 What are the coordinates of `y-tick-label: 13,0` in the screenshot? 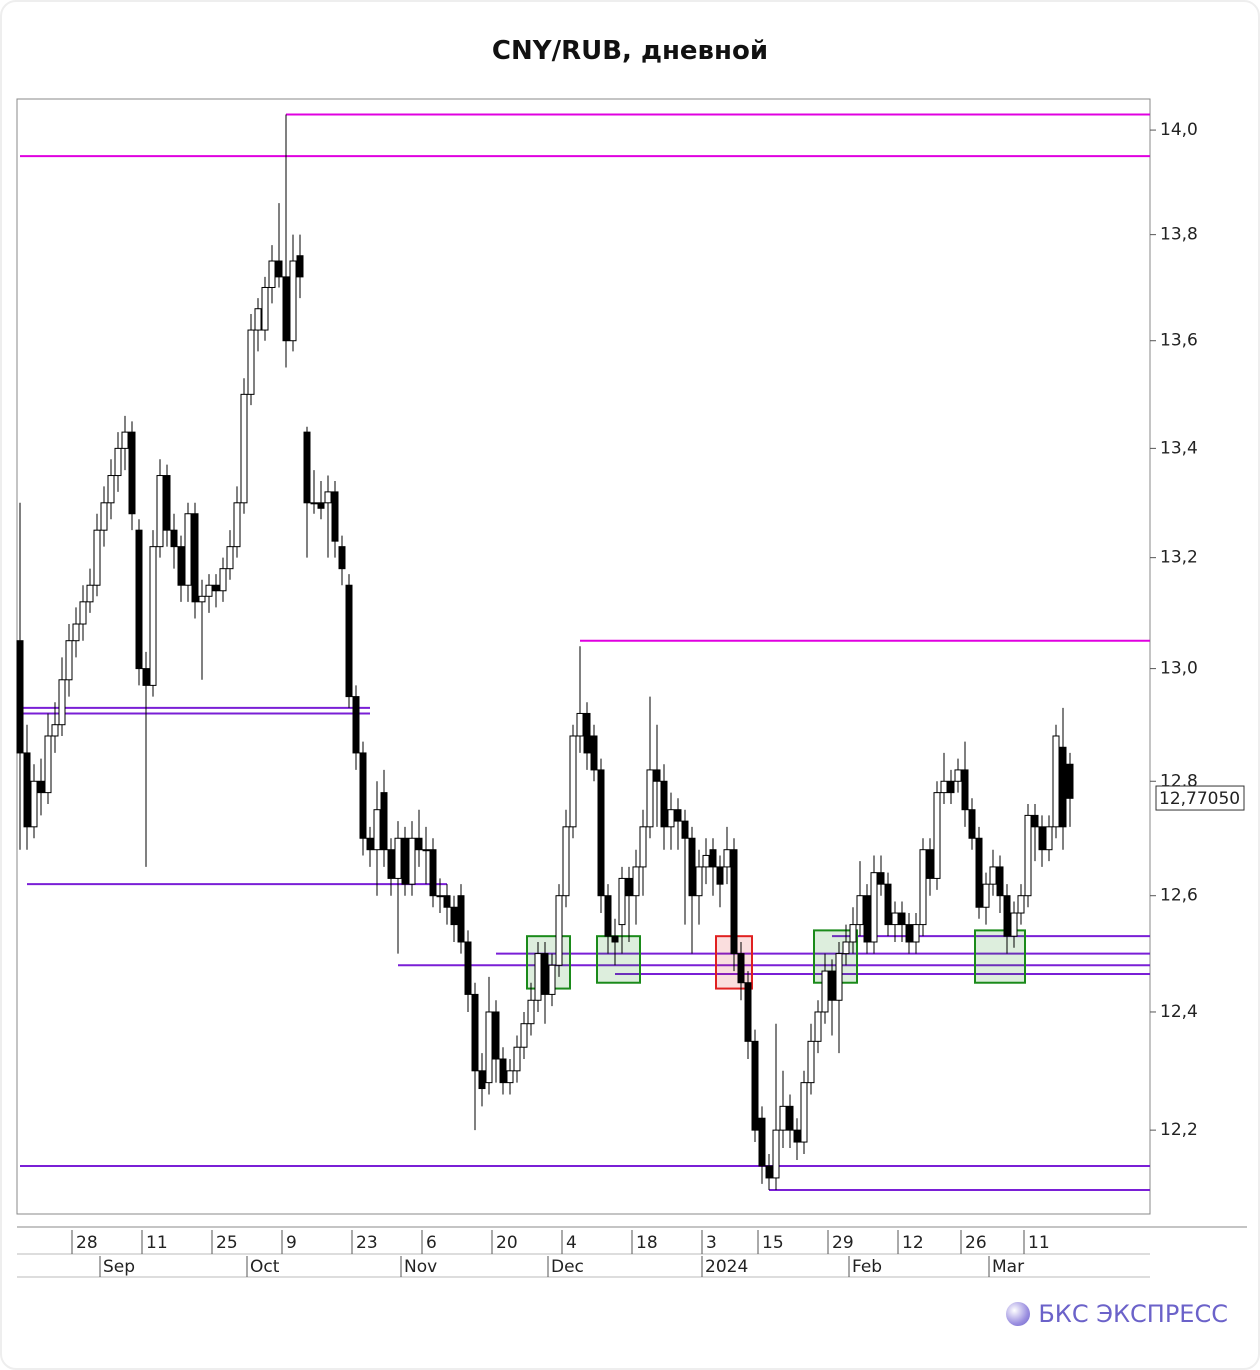 It's located at (1179, 669).